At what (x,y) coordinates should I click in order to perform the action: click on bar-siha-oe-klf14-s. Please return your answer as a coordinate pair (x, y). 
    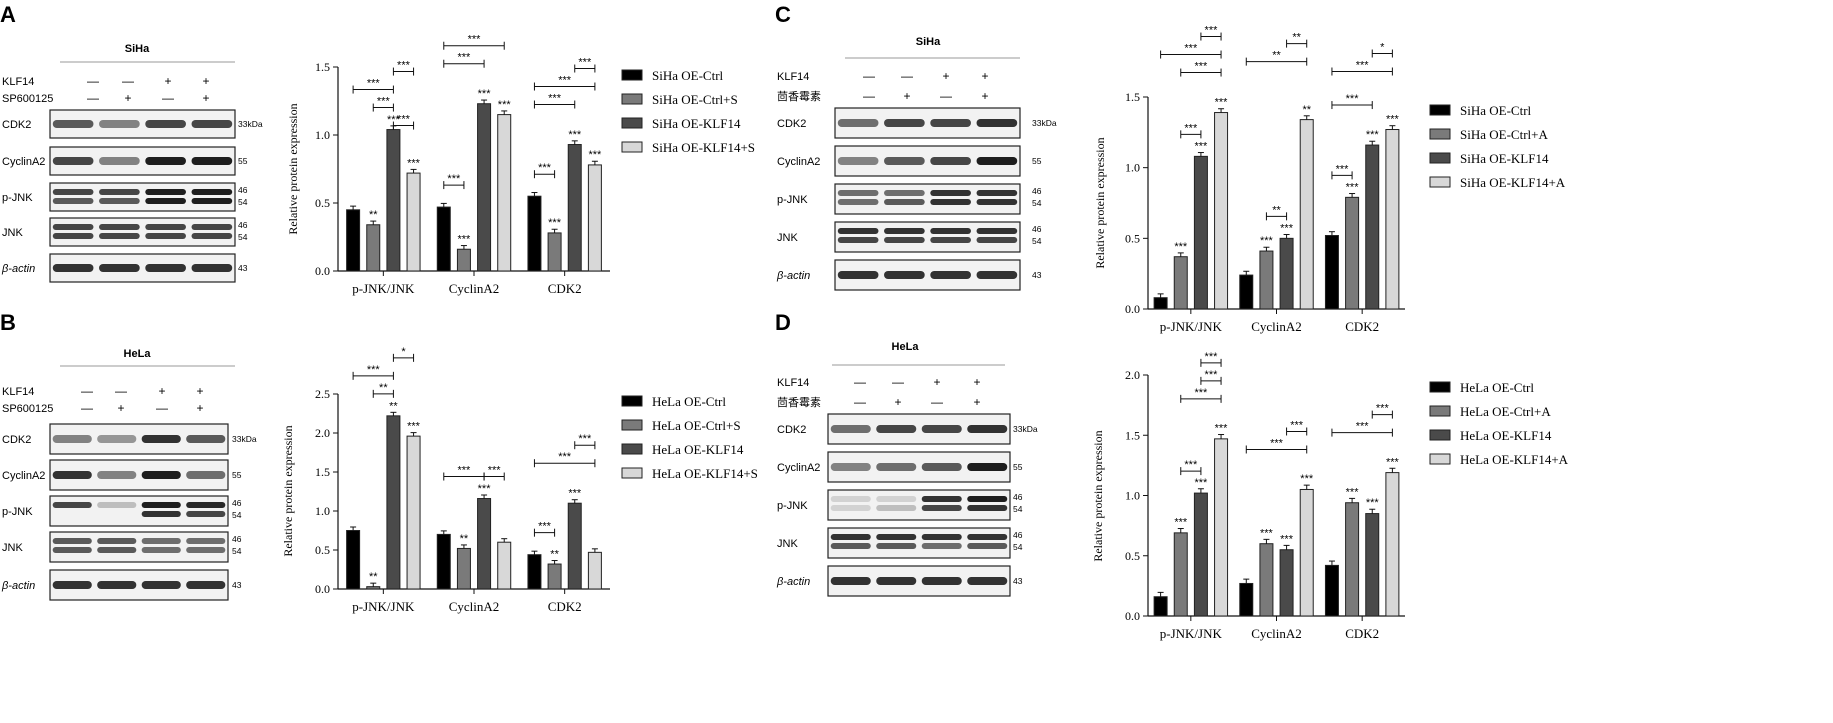
    Looking at the image, I should click on (594, 218).